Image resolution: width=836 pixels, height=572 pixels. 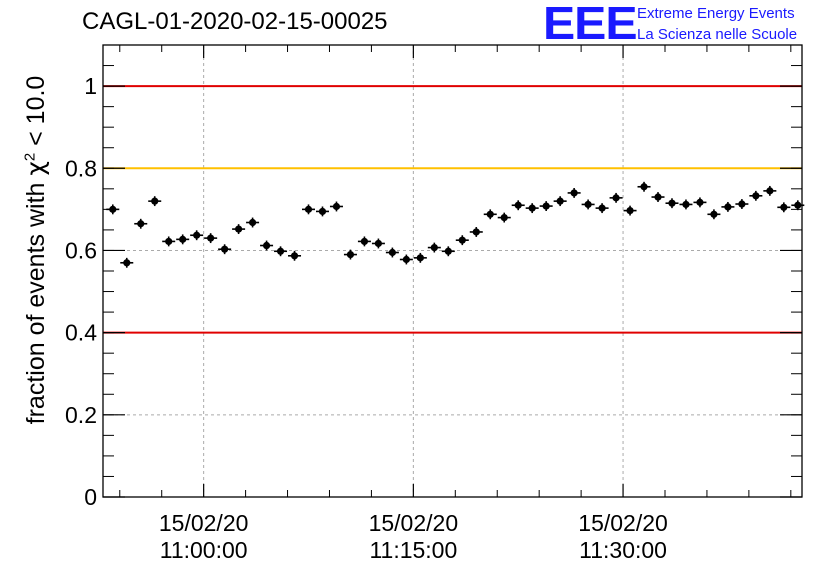 What do you see at coordinates (35, 168) in the screenshot?
I see `y-axis-label-symbol: χ` at bounding box center [35, 168].